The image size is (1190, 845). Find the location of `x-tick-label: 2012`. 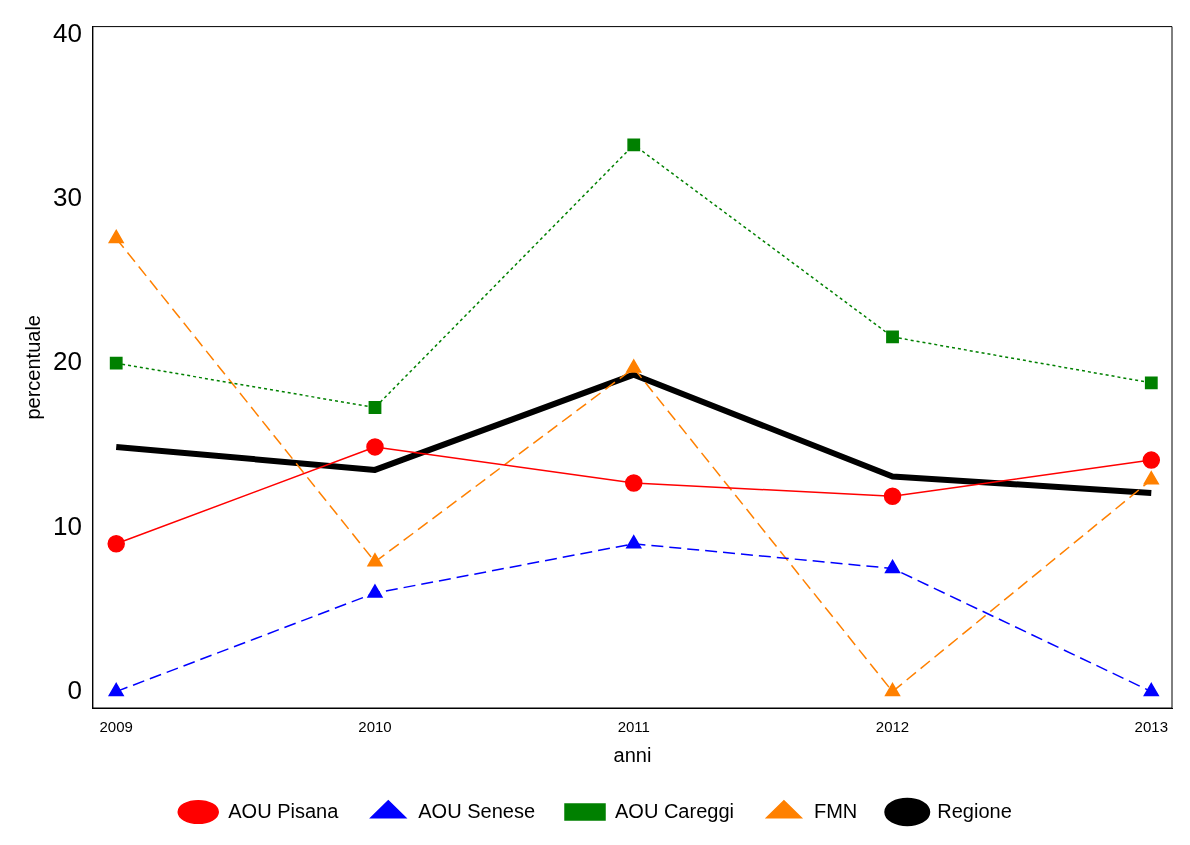

x-tick-label: 2012 is located at coordinates (892, 727).